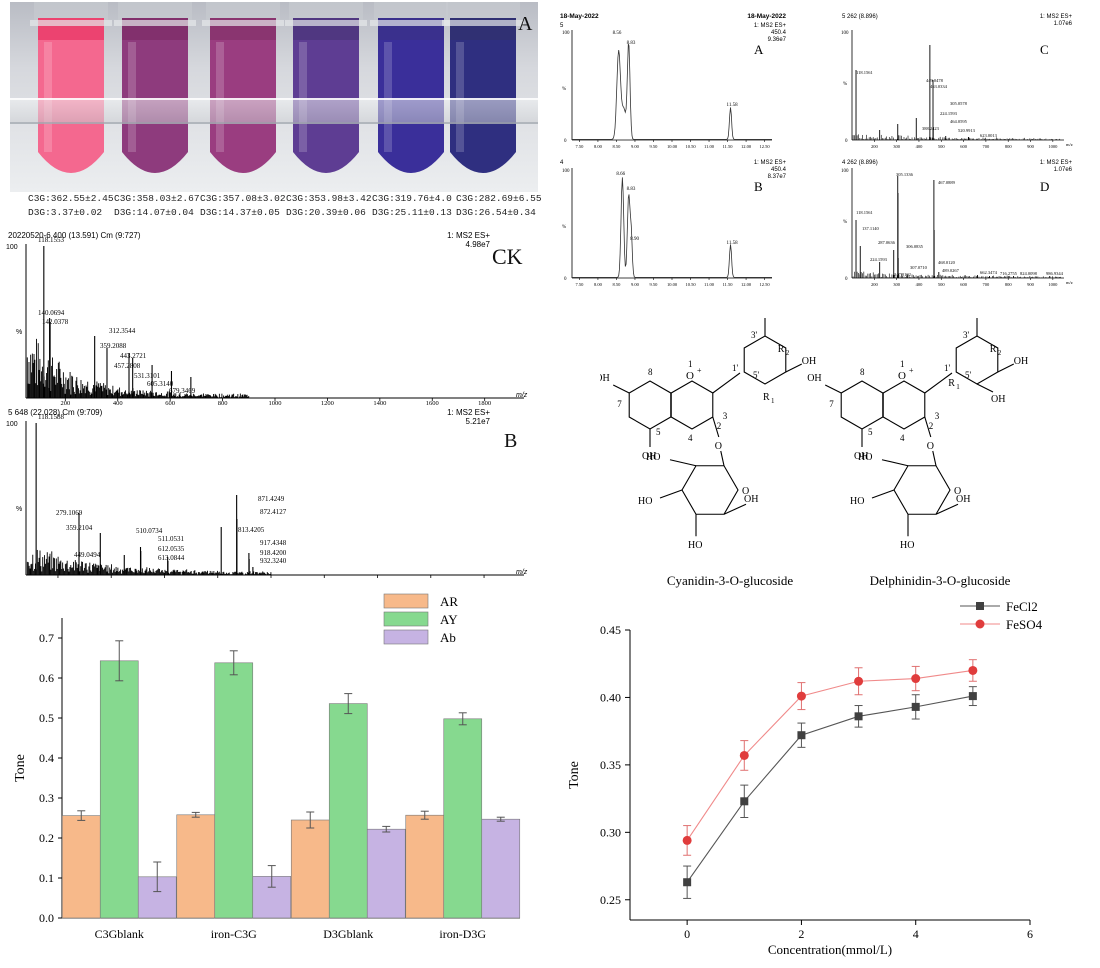  What do you see at coordinates (425, 866) in the screenshot?
I see `bar-ar` at bounding box center [425, 866].